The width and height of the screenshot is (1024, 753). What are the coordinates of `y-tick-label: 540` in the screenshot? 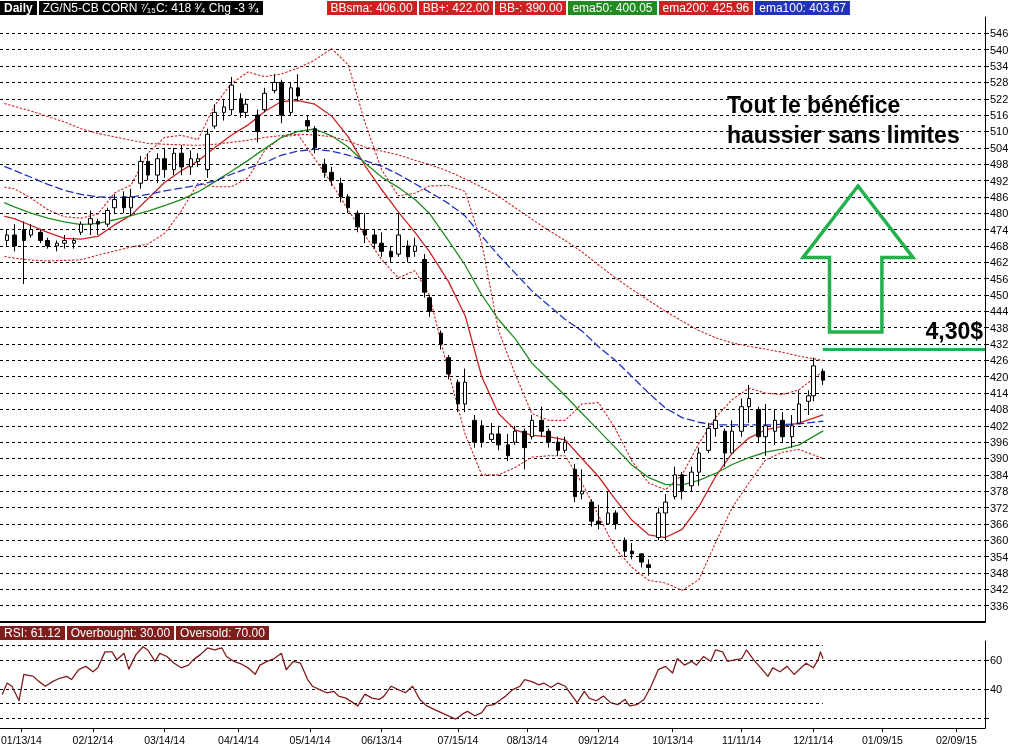 It's located at (999, 49).